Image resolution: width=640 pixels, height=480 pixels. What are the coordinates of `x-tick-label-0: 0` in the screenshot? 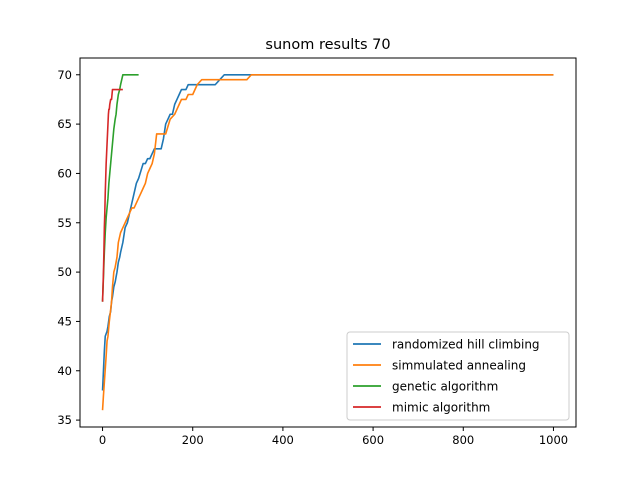 It's located at (102, 440).